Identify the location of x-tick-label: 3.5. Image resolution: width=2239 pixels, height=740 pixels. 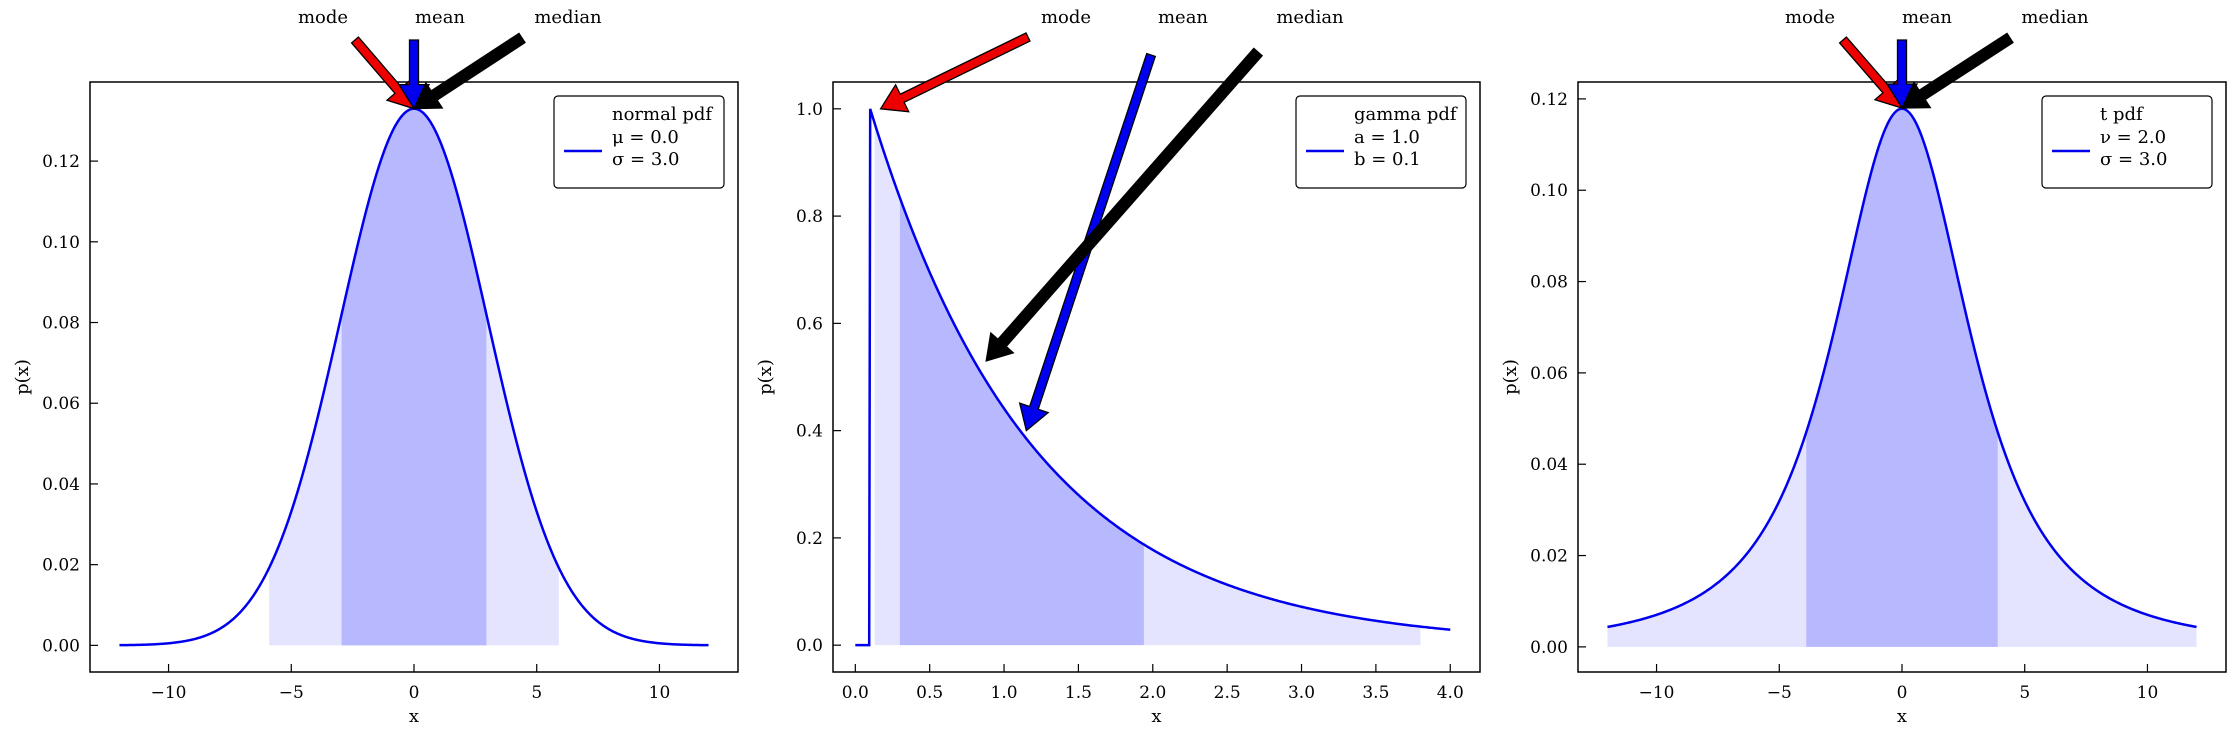
(1375, 693).